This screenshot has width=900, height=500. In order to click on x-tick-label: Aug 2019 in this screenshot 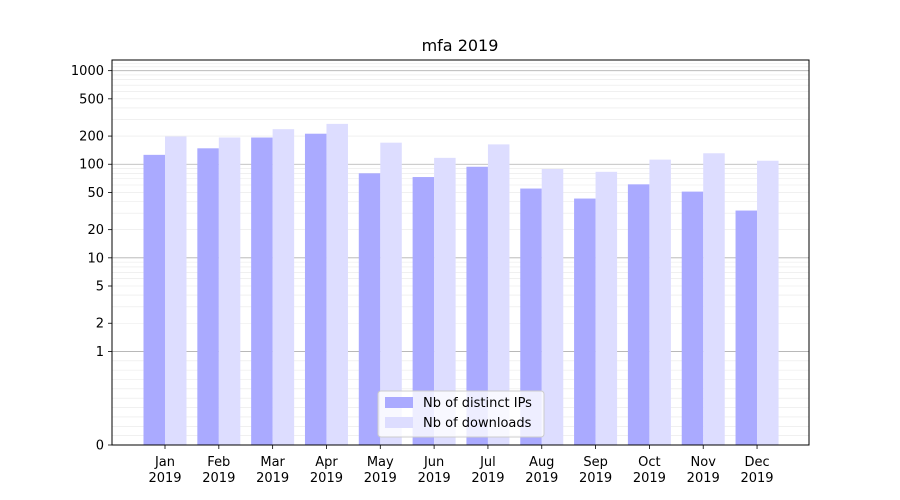, I will do `click(541, 470)`.